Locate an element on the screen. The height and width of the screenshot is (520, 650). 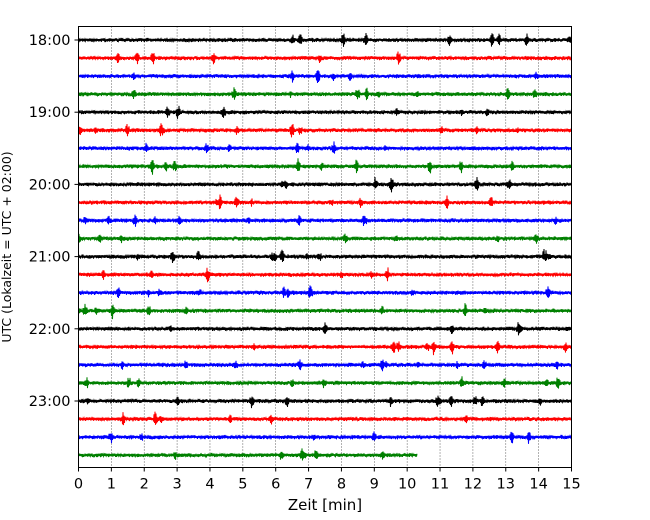
x-tick-label: 14 is located at coordinates (538, 485).